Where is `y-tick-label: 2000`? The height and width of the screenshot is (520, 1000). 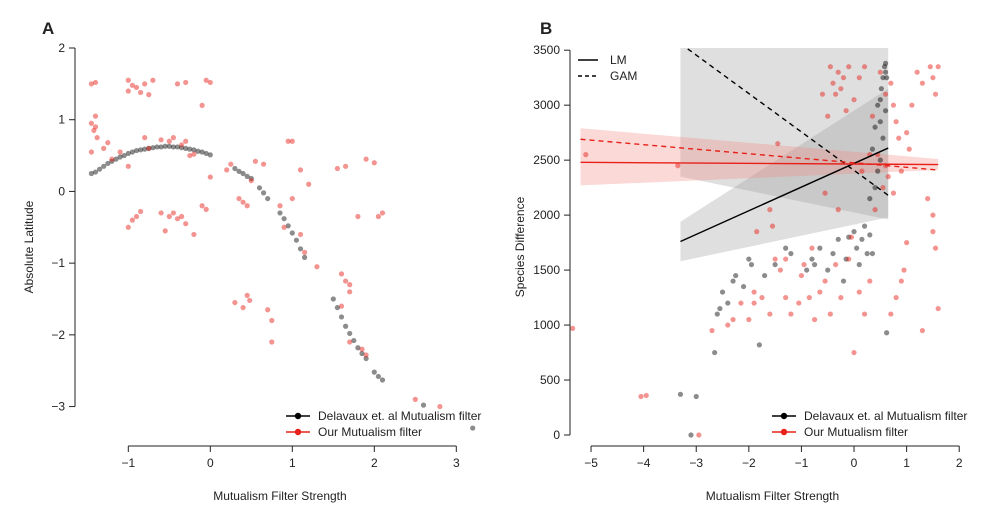 y-tick-label: 2000 is located at coordinates (546, 215).